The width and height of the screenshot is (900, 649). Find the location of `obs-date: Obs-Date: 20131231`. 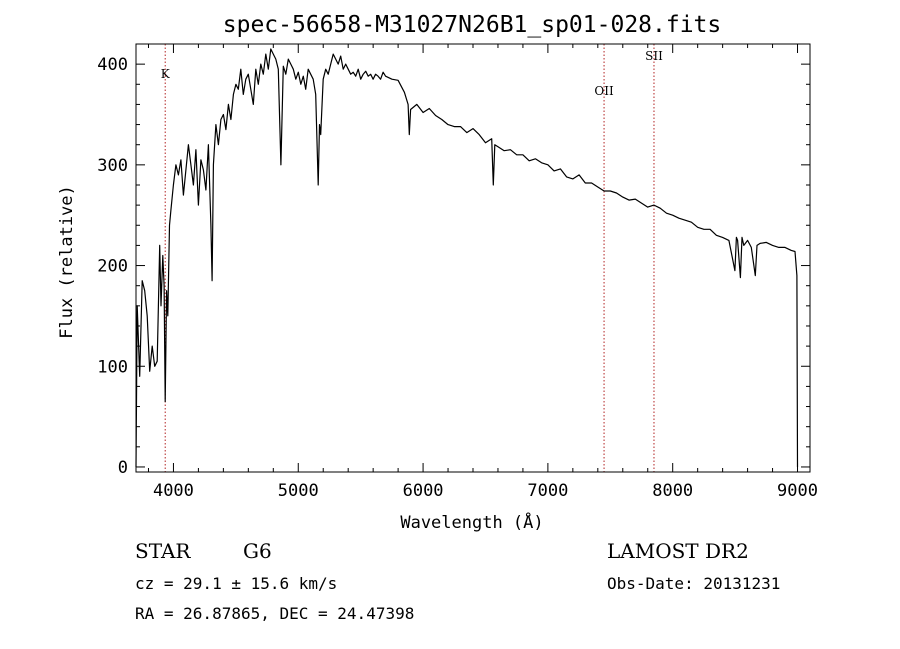

obs-date: Obs-Date: 20131231 is located at coordinates (693, 583).